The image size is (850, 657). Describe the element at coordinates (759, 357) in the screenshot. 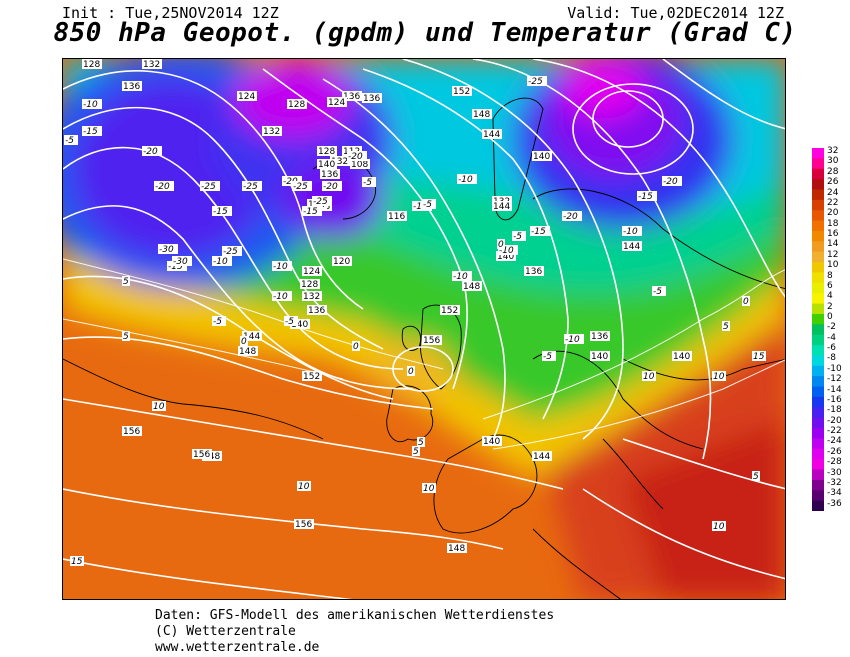

I see `svg-text: 15` at that location.